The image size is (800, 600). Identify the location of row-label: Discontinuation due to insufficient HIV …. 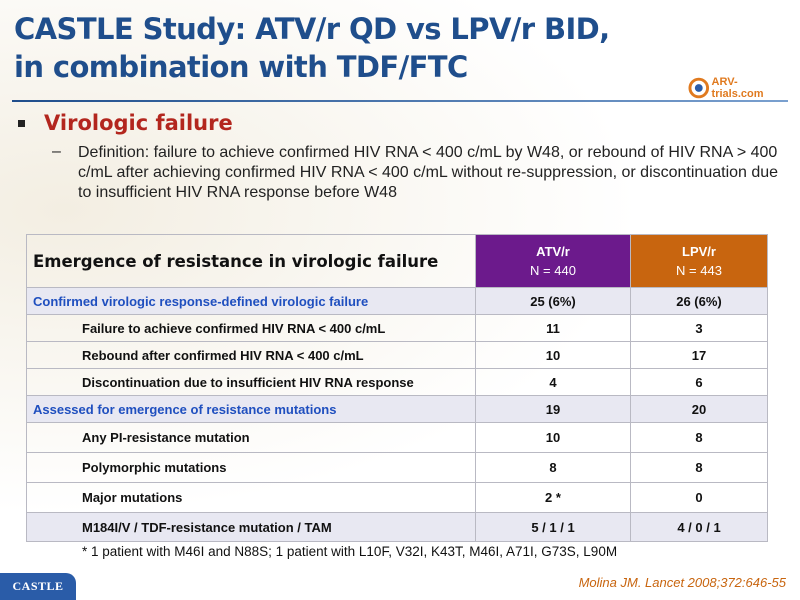
(251, 382).